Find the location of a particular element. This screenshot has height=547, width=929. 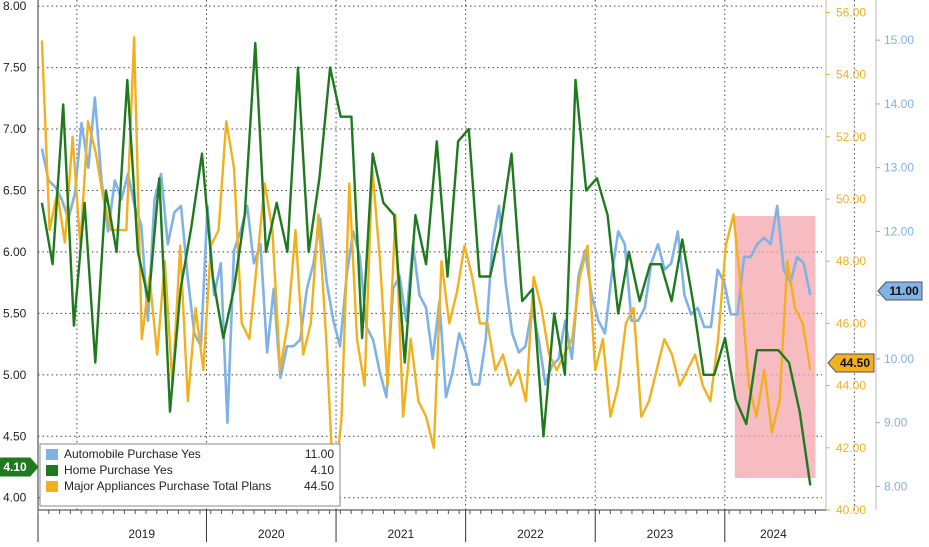

right-outer-tick-label: 13.00 is located at coordinates (899, 168).